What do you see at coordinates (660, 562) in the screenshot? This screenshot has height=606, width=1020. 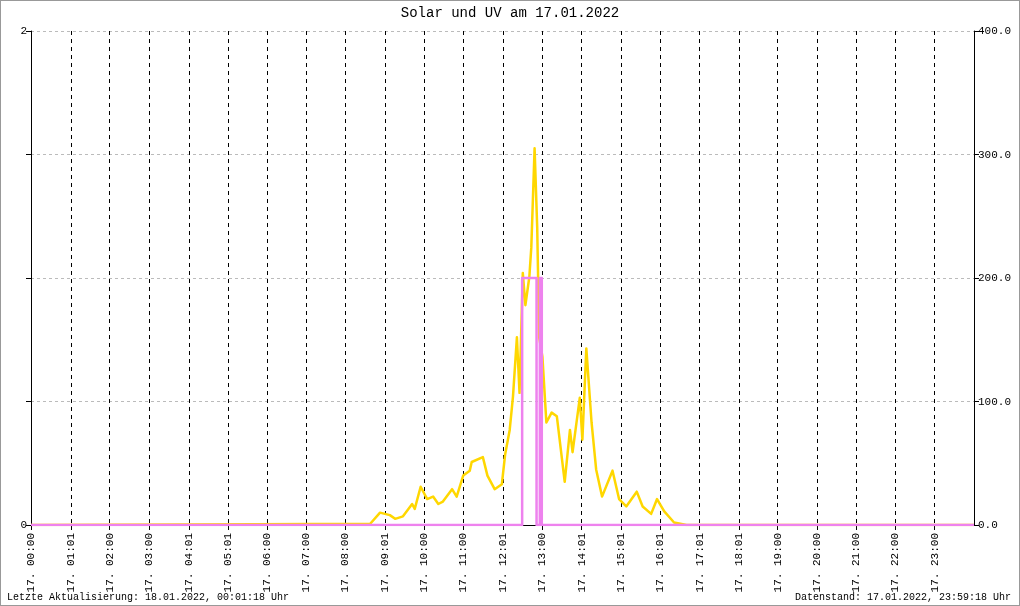 I see `x-tick-label: 17. 16:01` at bounding box center [660, 562].